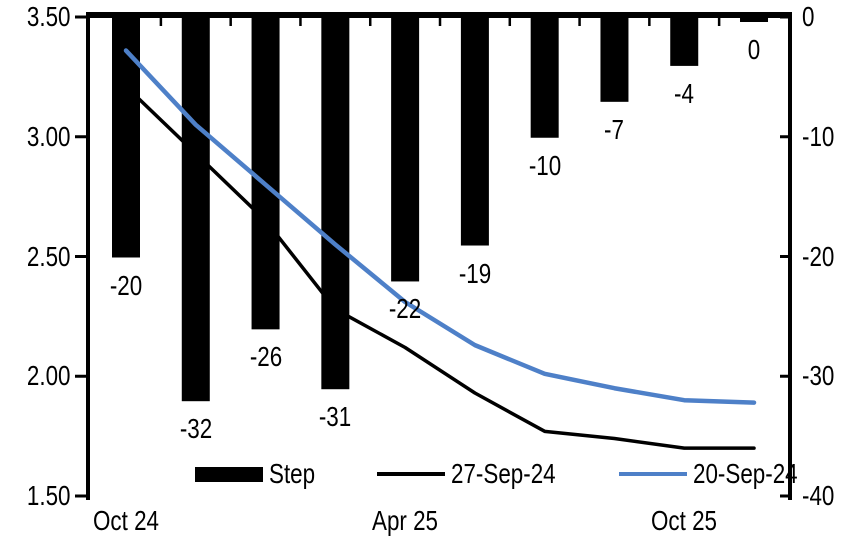  I want to click on bar-data-label: 0, so click(754, 49).